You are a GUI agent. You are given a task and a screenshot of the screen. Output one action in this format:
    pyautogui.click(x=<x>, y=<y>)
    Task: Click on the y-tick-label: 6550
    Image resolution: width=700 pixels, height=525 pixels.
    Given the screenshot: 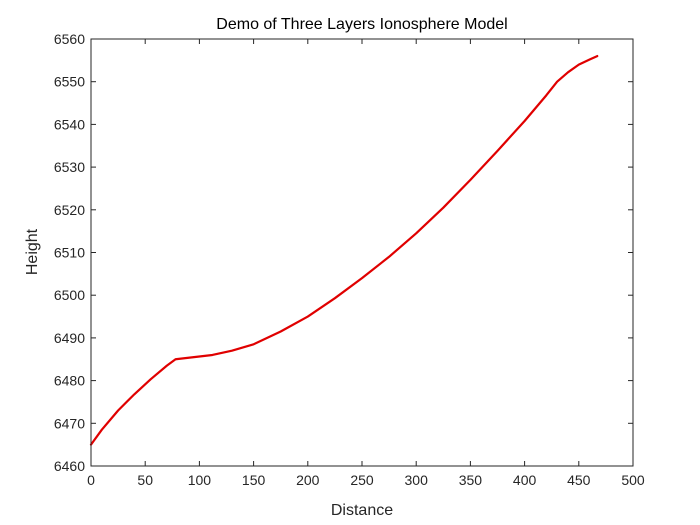 What is the action you would take?
    pyautogui.click(x=69, y=82)
    